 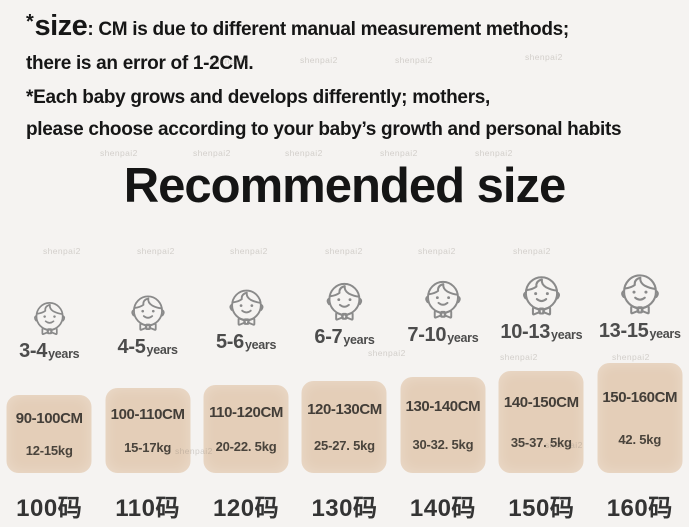 I want to click on size-column-13-15y: 13-15years 150-160CM 42. 5kg 160码, so click(x=640, y=391).